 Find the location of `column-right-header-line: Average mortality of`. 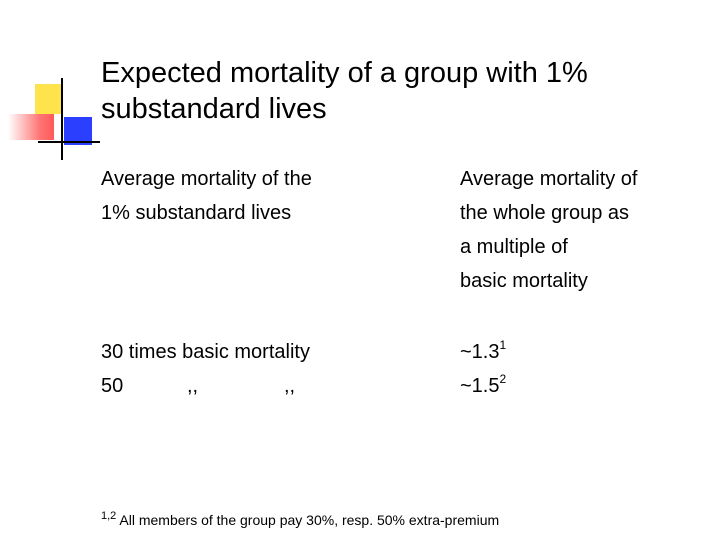

column-right-header-line: Average mortality of is located at coordinates (549, 179).